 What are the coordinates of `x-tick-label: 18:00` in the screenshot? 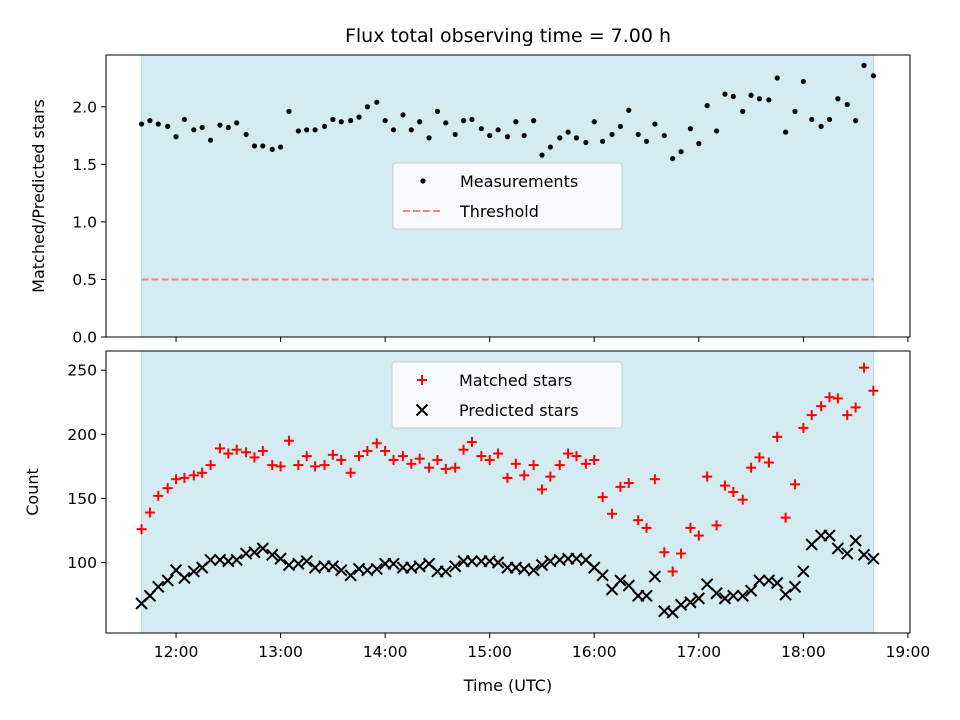 It's located at (803, 652).